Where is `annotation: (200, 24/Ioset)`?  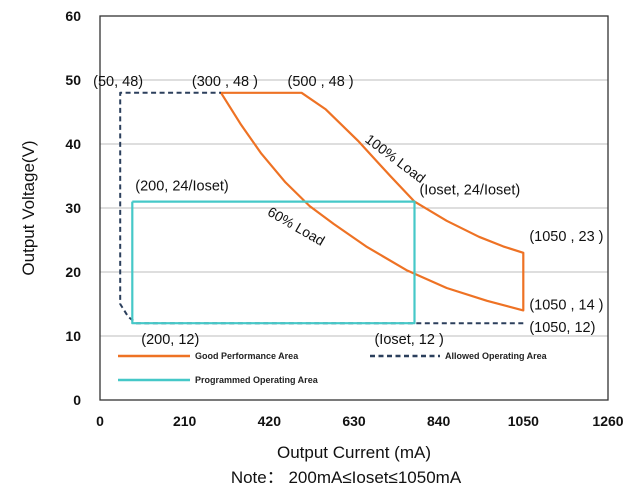
annotation: (200, 24/Ioset) is located at coordinates (182, 187).